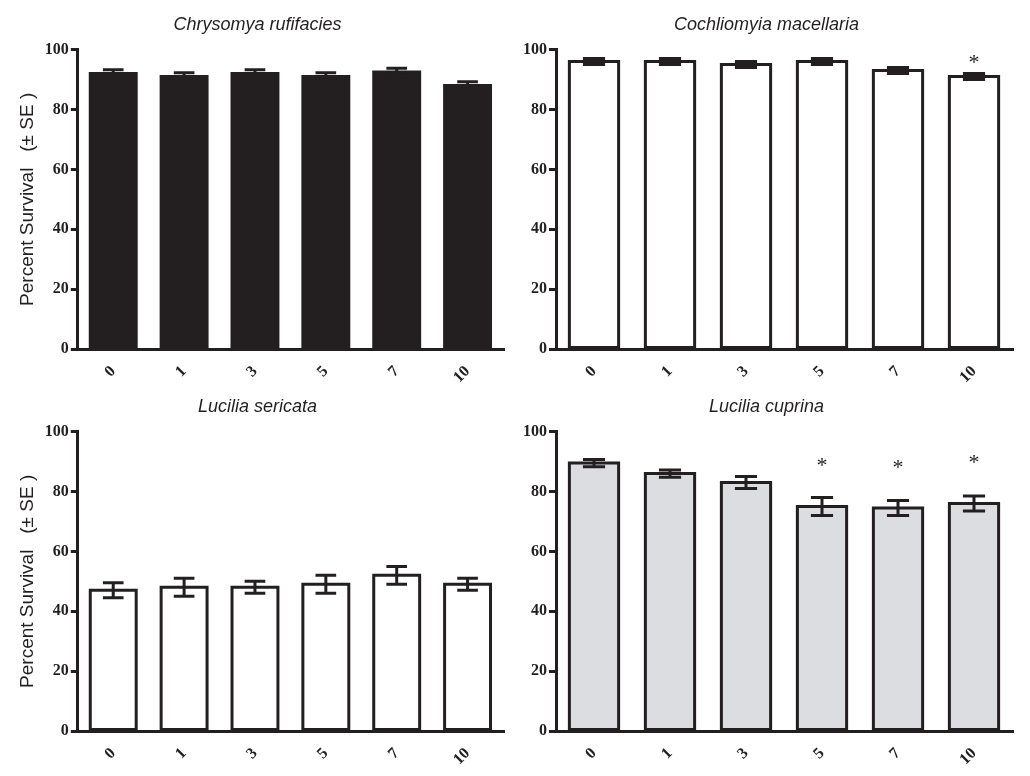  What do you see at coordinates (257, 405) in the screenshot?
I see `chart-title: Lucilia sericata` at bounding box center [257, 405].